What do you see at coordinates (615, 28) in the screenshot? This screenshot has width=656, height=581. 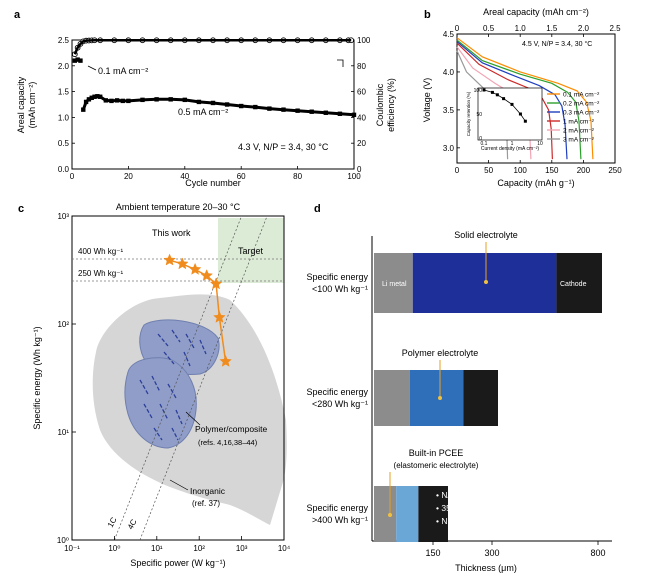 I see `panel-b-top-x-tick-label: 2.5` at bounding box center [615, 28].